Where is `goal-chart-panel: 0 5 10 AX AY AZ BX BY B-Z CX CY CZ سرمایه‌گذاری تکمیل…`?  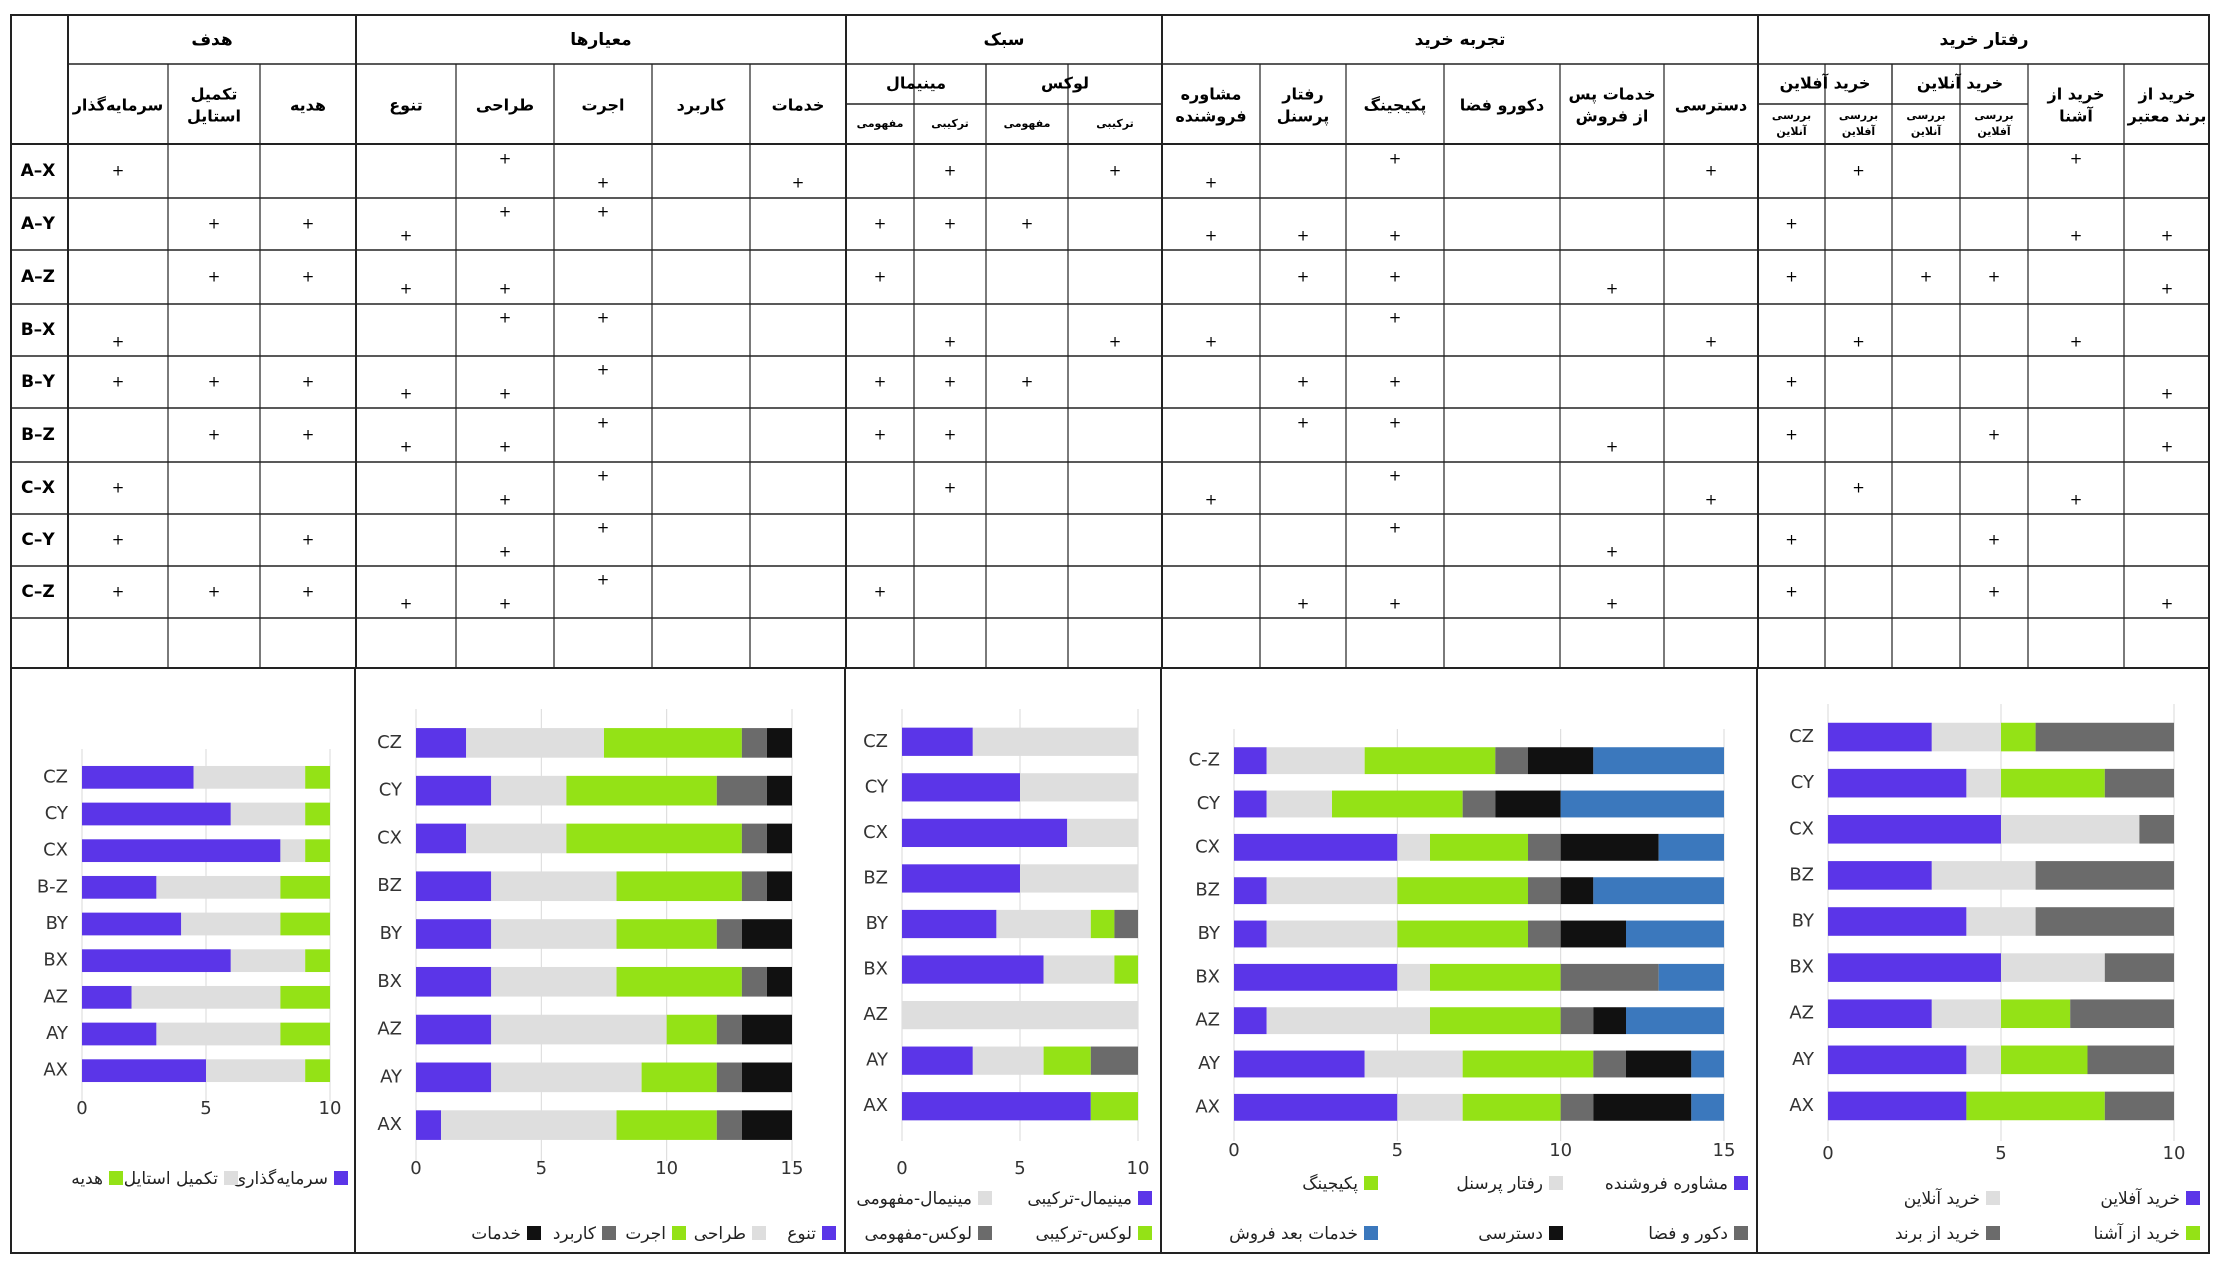
goal-chart-panel: 0 5 10 AX AY AZ BX BY B-Z CX CY CZ سرمایه‌گذاری تکمیل… is located at coordinates (183, 961).